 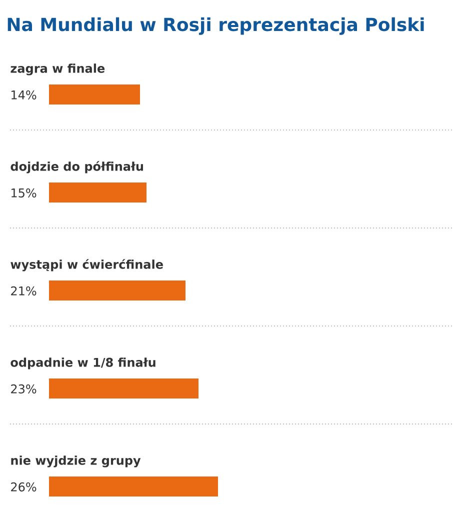 I want to click on y-tick-label: nie wyjdzie z grupy, so click(x=76, y=462).